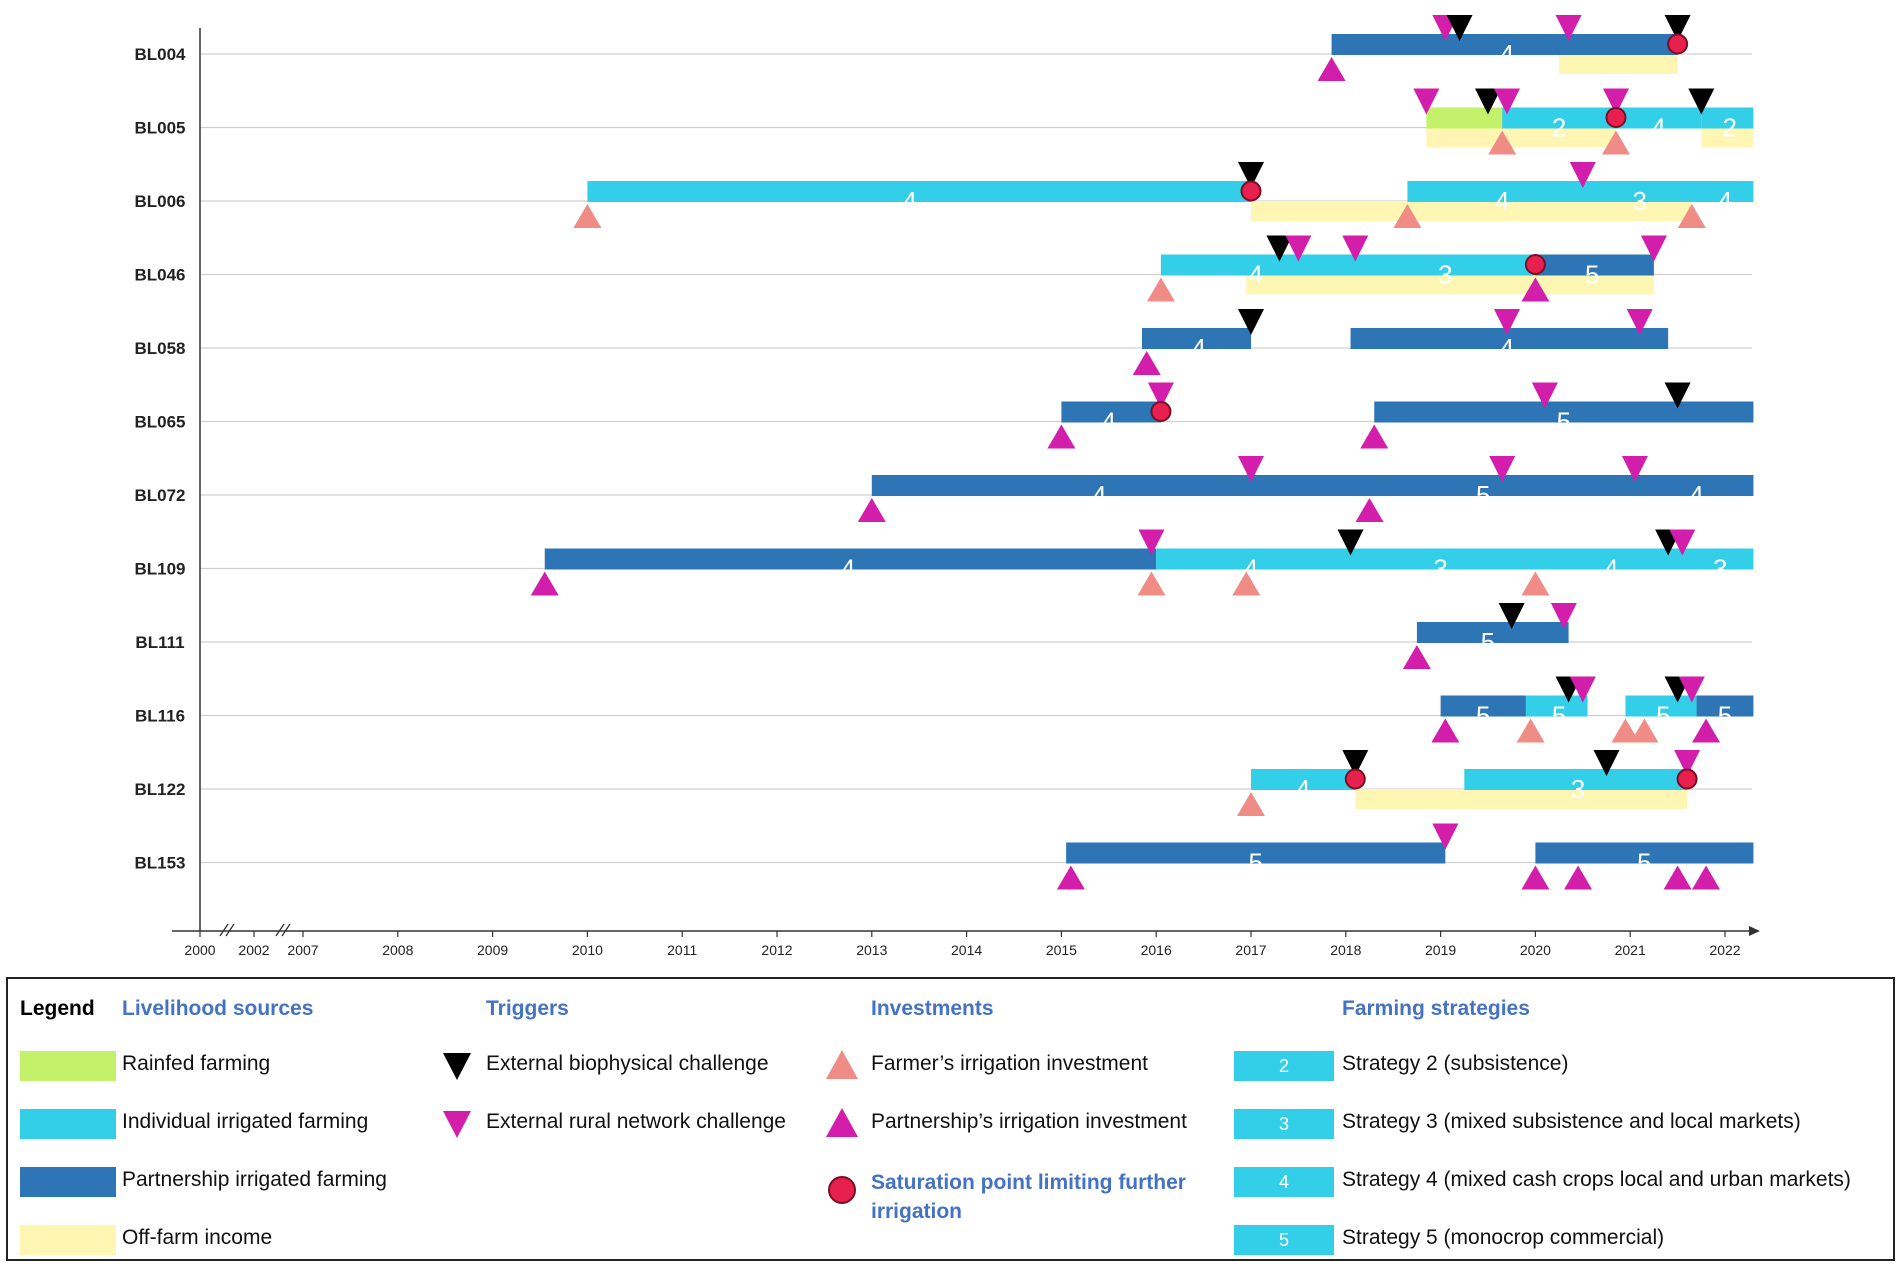 The width and height of the screenshot is (1901, 1269). Describe the element at coordinates (1256, 863) in the screenshot. I see `bar-label-BL153-0-0: 5` at that location.